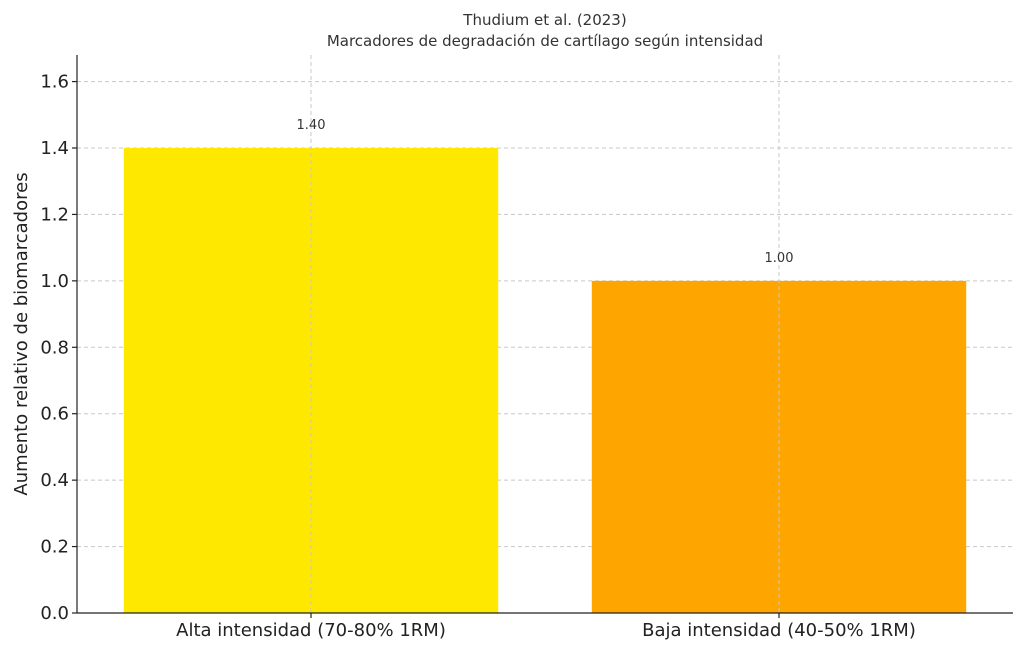 The image size is (1024, 651). Describe the element at coordinates (21, 333) in the screenshot. I see `y-axis-label: Aumento relativo de biomarcadores` at that location.